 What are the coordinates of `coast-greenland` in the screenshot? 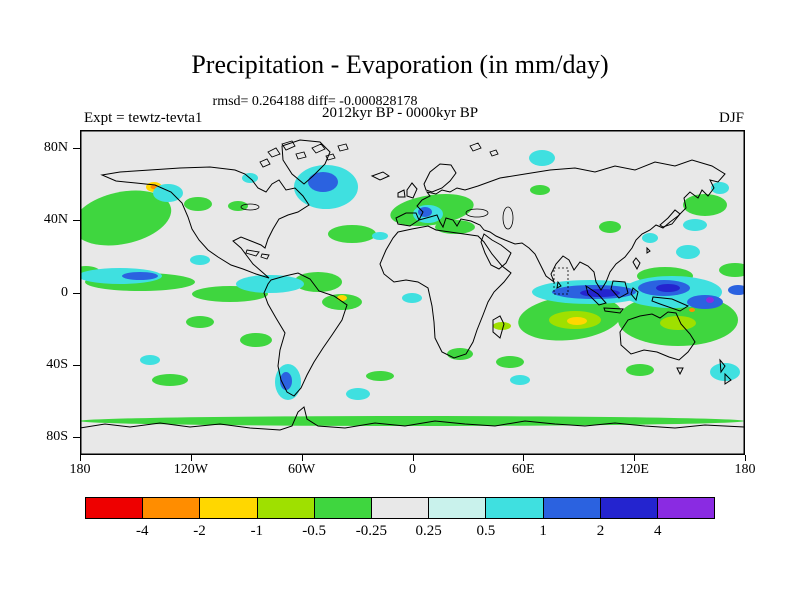 It's located at (306, 162).